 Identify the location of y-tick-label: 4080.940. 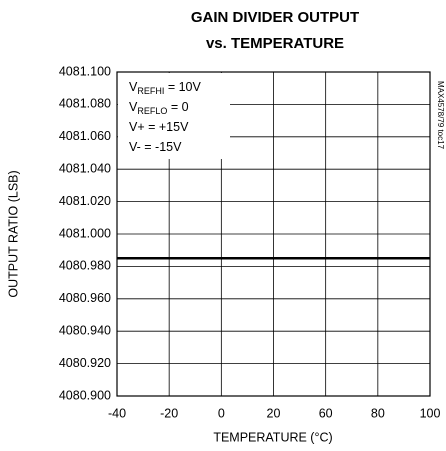
(85, 330).